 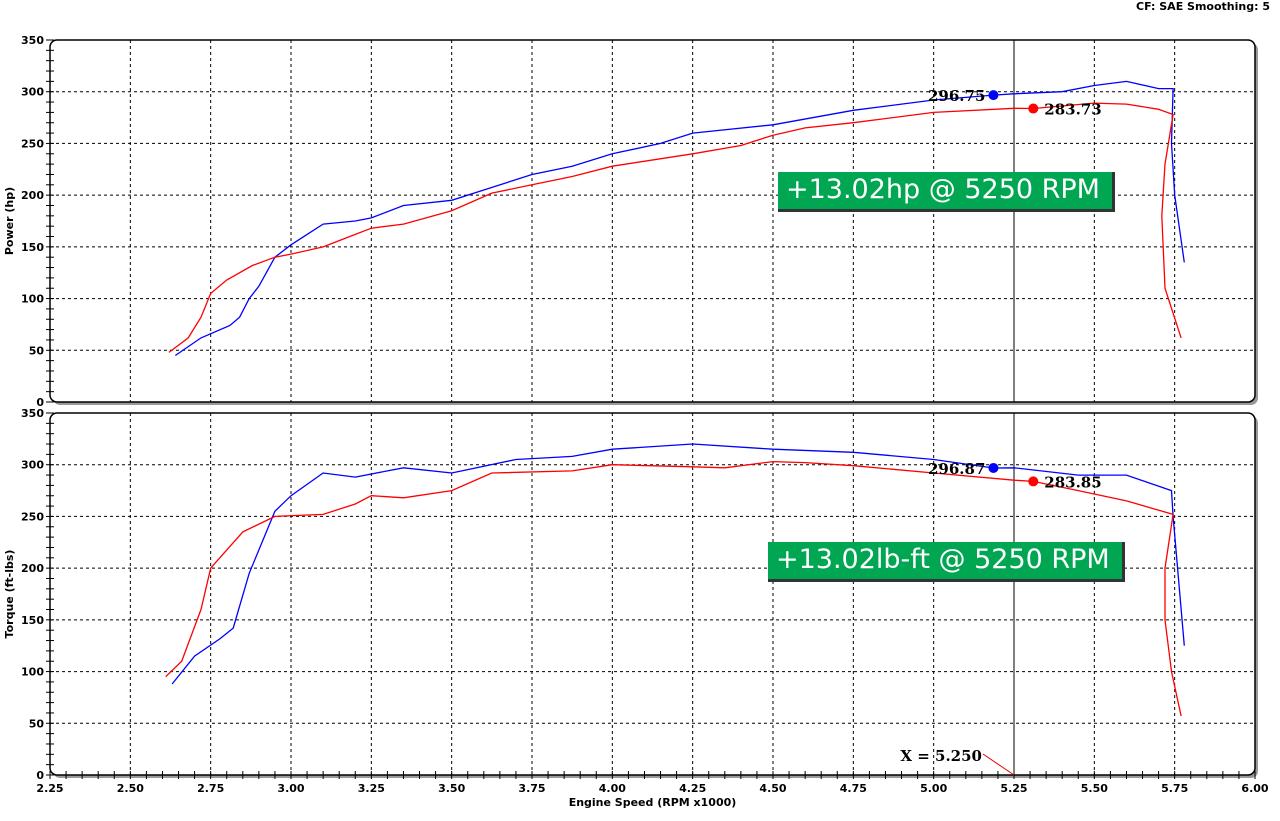 What do you see at coordinates (1072, 482) in the screenshot?
I see `marker-value-label: 283.85` at bounding box center [1072, 482].